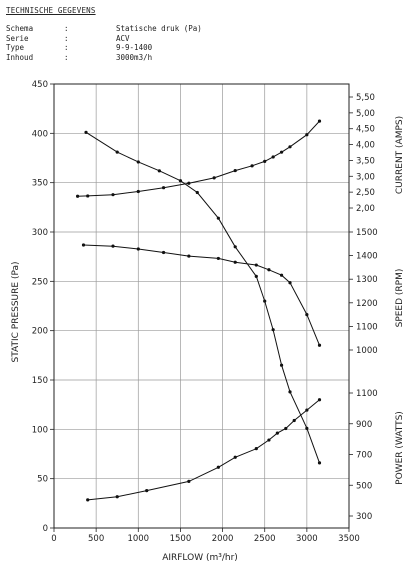 The image size is (420, 568). I want to click on spec-value: 9-9-1400, so click(134, 47).